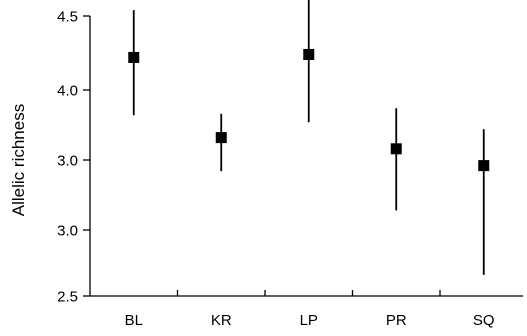 This screenshot has width=527, height=336. I want to click on y-ticks: 2.5 3.0 3.0 4.0 4.5, so click(73, 157).